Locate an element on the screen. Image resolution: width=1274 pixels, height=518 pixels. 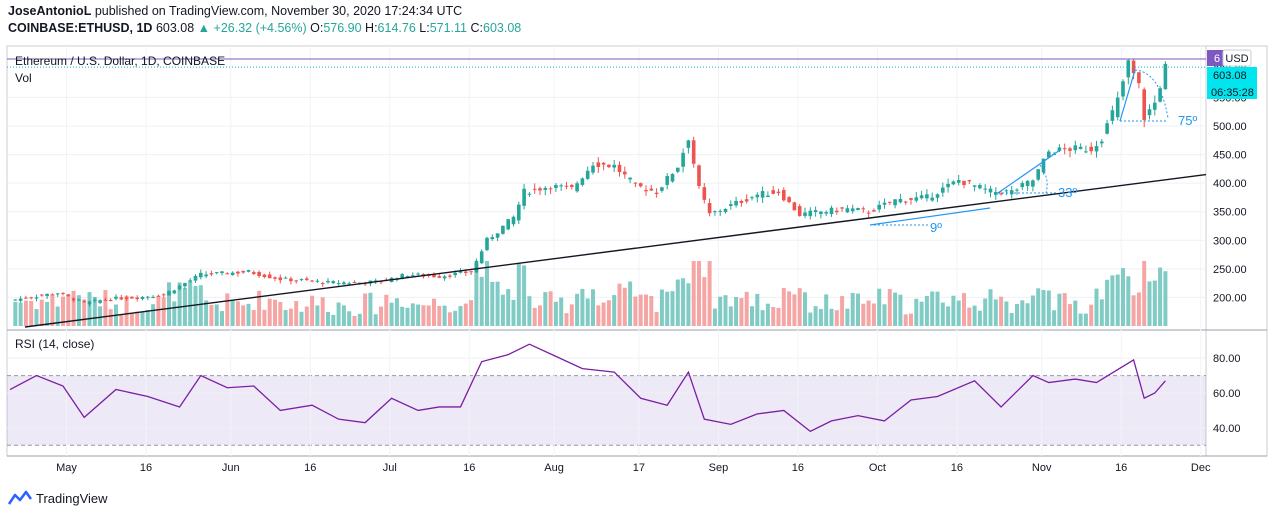
angle-75-ray is located at coordinates (1127, 95).